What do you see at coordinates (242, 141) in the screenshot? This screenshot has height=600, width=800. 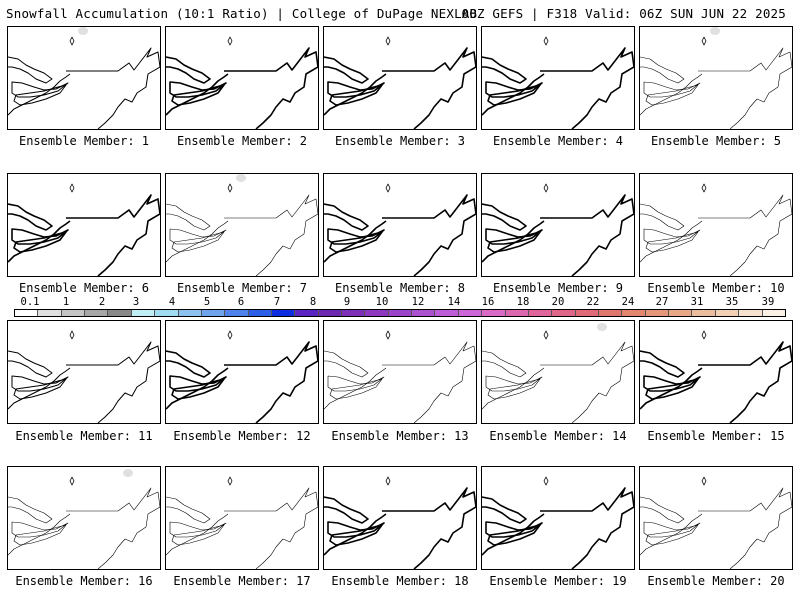 I see `ensemble-member-label: Ensemble Member: 2` at bounding box center [242, 141].